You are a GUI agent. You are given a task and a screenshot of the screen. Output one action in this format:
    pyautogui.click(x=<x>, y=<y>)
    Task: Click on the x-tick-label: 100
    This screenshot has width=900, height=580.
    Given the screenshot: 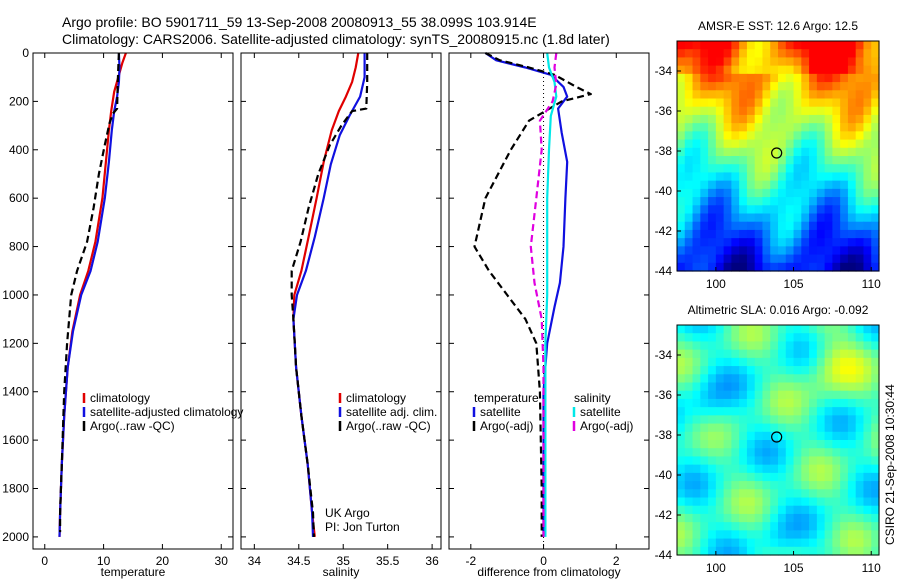 What is the action you would take?
    pyautogui.click(x=716, y=284)
    